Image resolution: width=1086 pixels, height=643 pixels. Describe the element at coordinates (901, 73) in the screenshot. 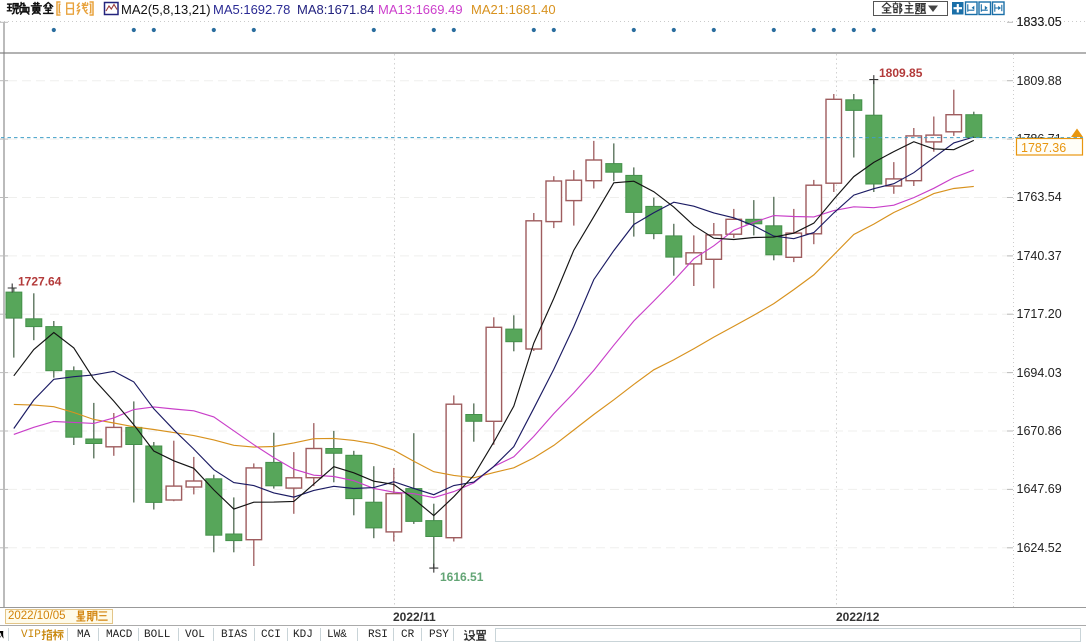

I see `svg-text: 1809.85` at that location.